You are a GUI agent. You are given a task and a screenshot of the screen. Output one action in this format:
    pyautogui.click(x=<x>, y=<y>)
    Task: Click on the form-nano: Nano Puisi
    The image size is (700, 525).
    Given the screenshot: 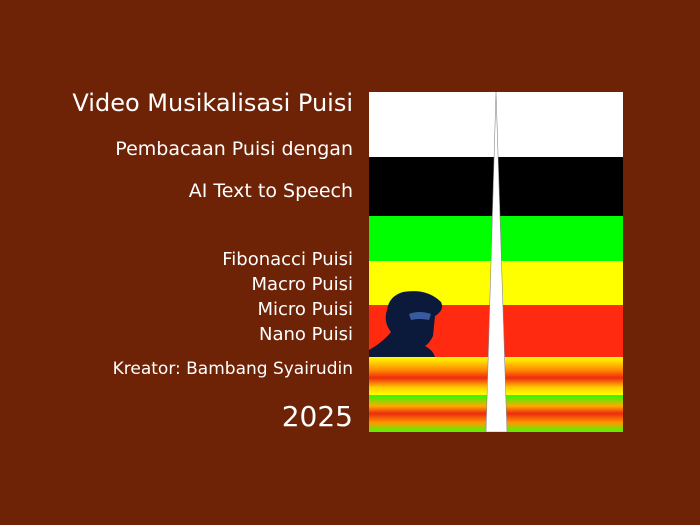 What is the action you would take?
    pyautogui.click(x=306, y=334)
    